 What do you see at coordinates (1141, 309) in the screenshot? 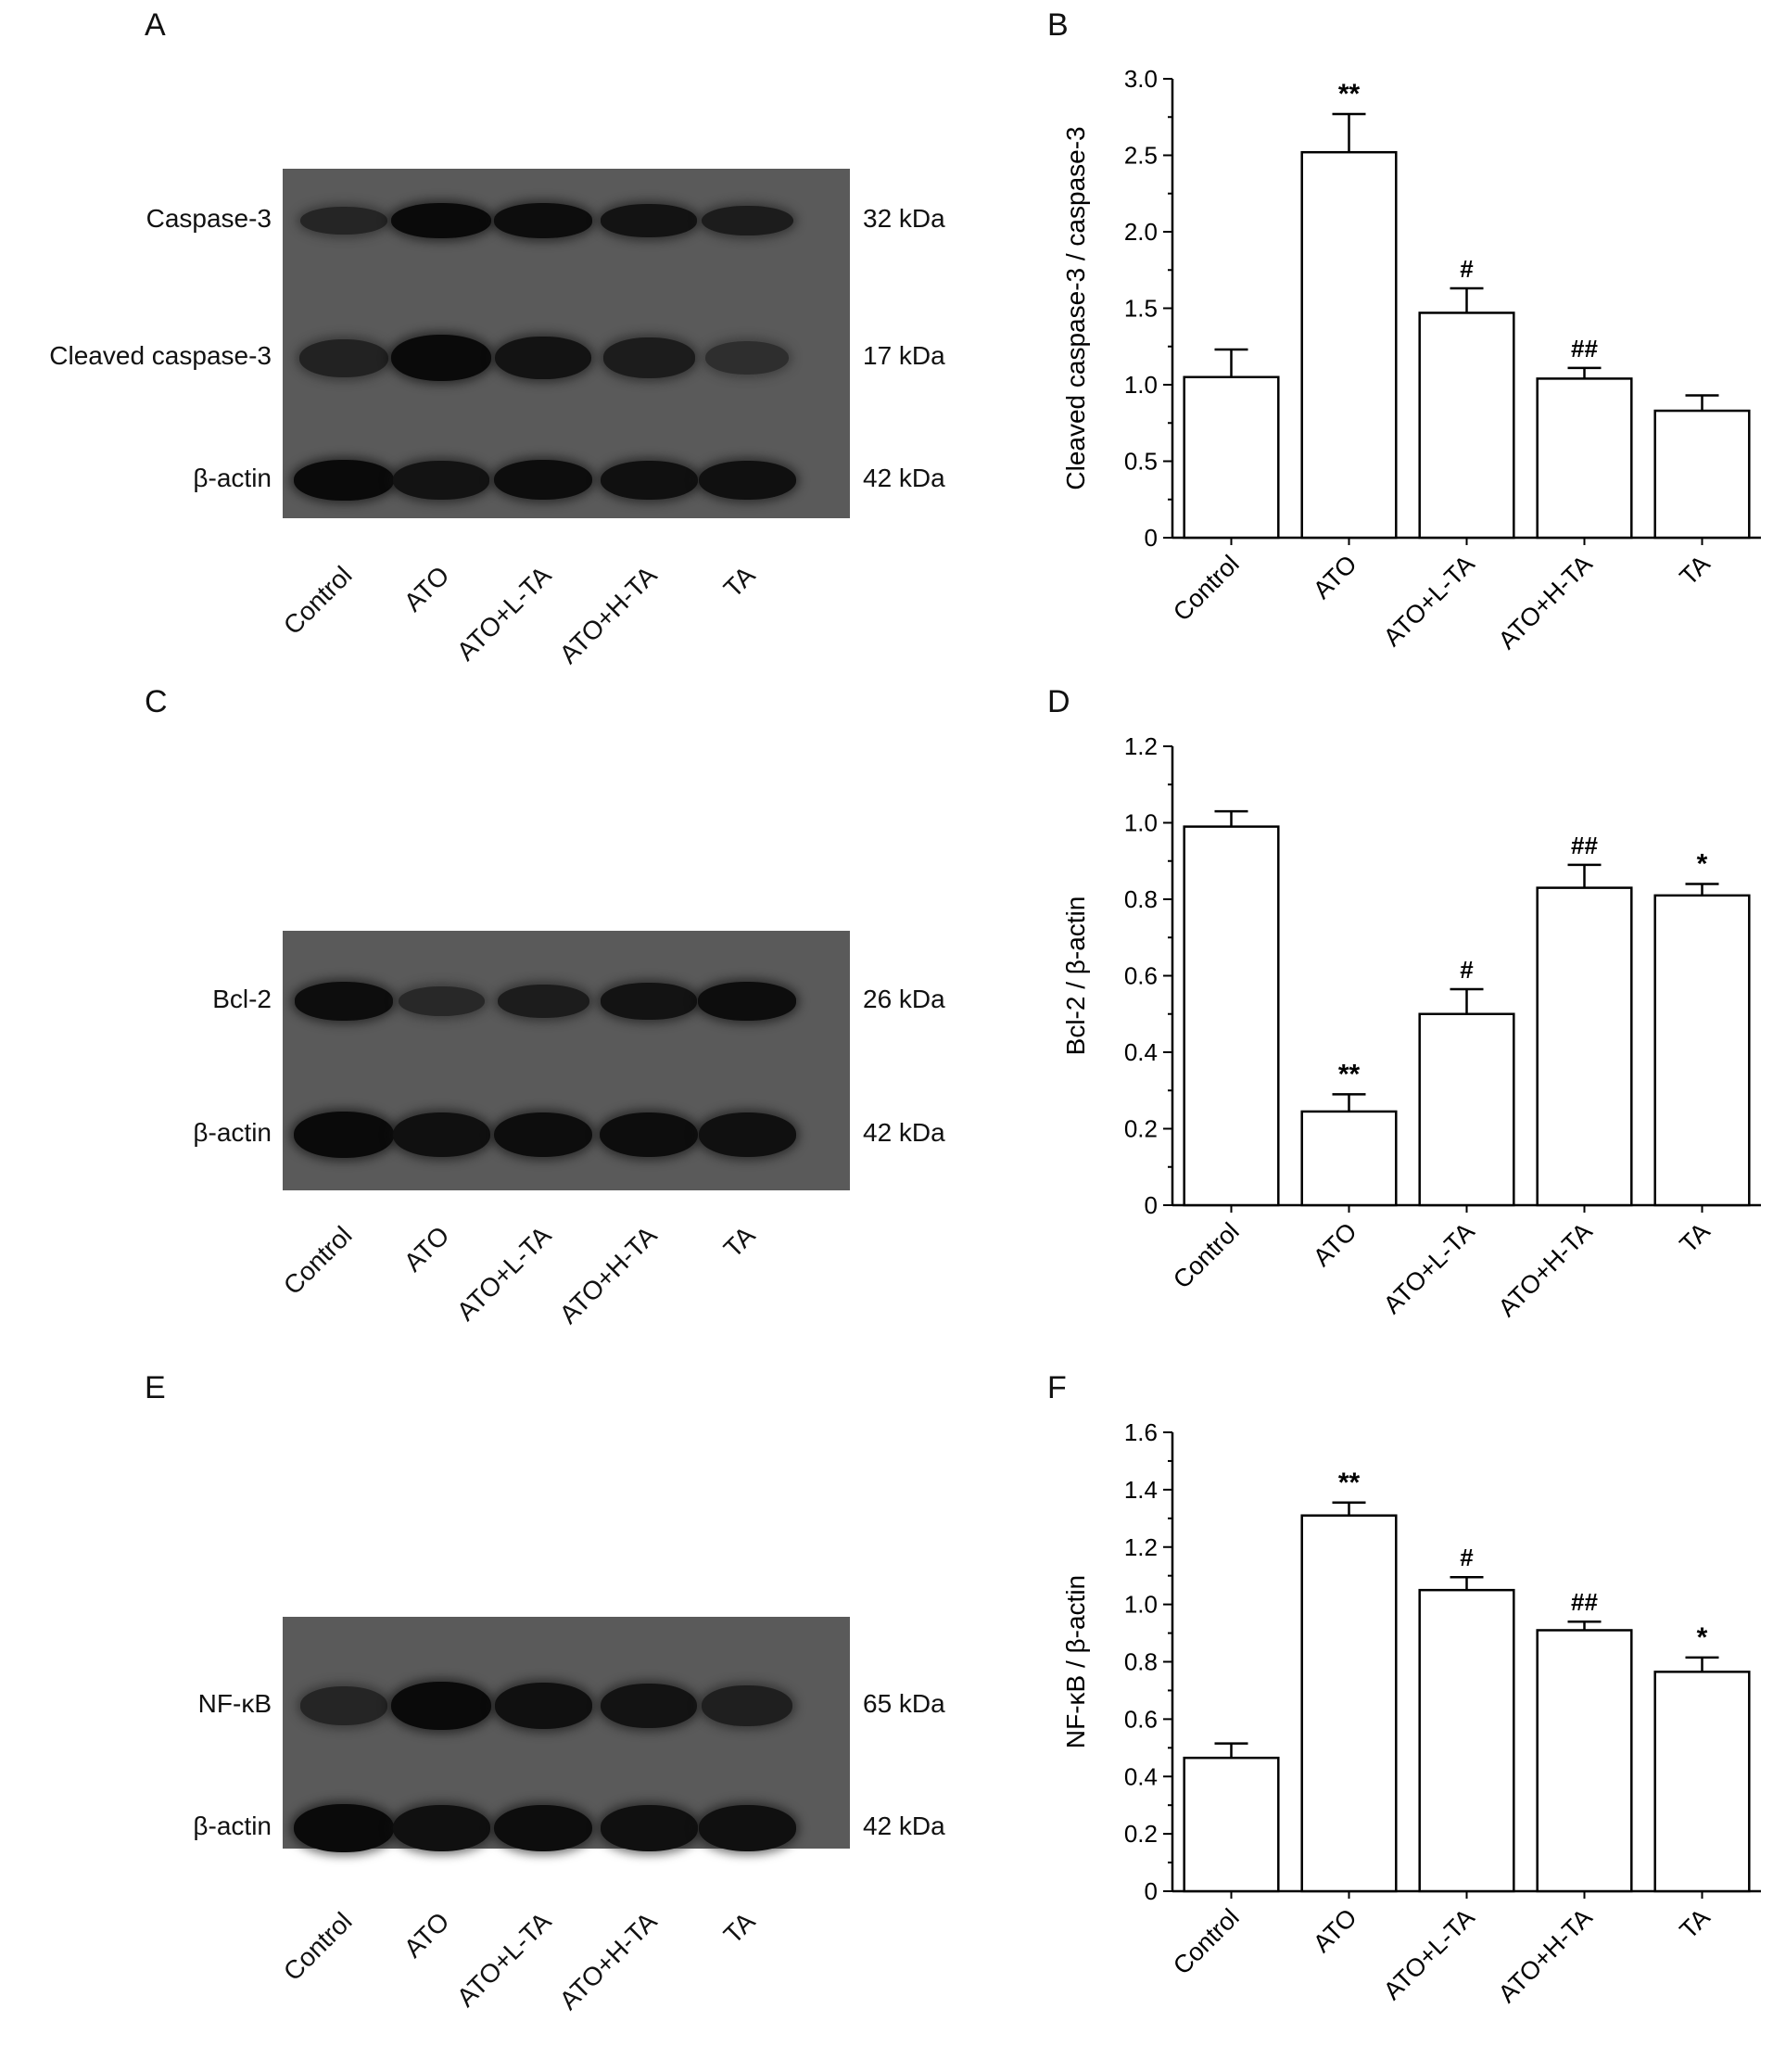
I see `y-tick-label: 1.5` at bounding box center [1141, 309].